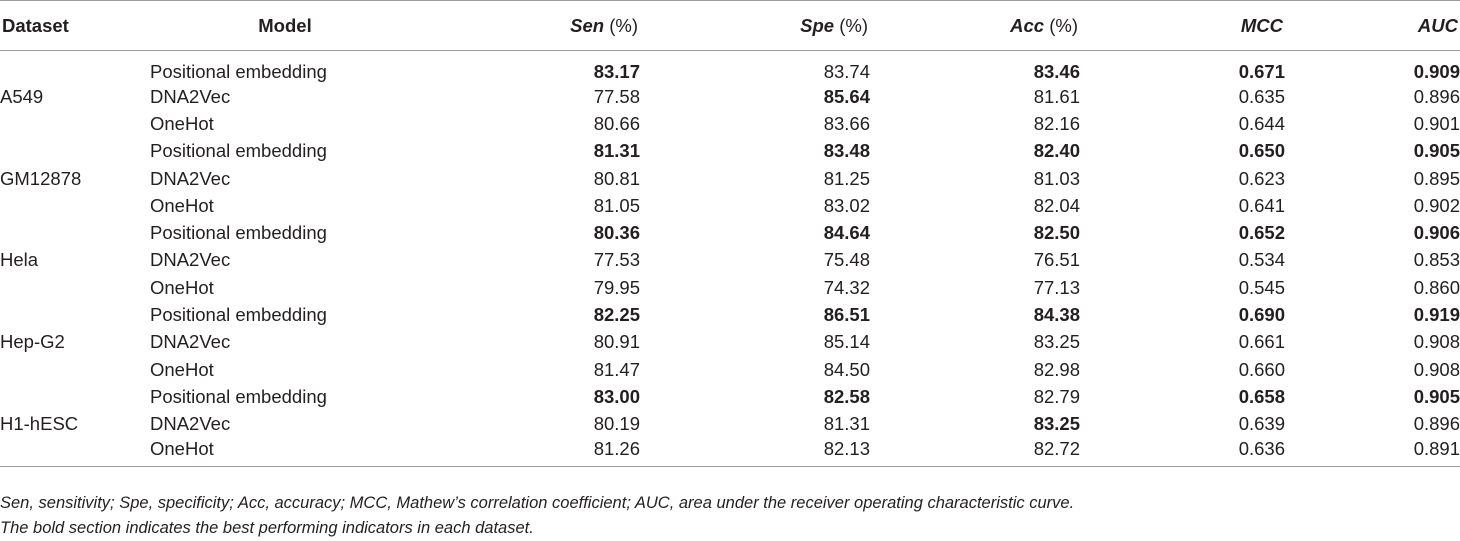  I want to click on cell-mcc: 0.623, so click(1261, 178).